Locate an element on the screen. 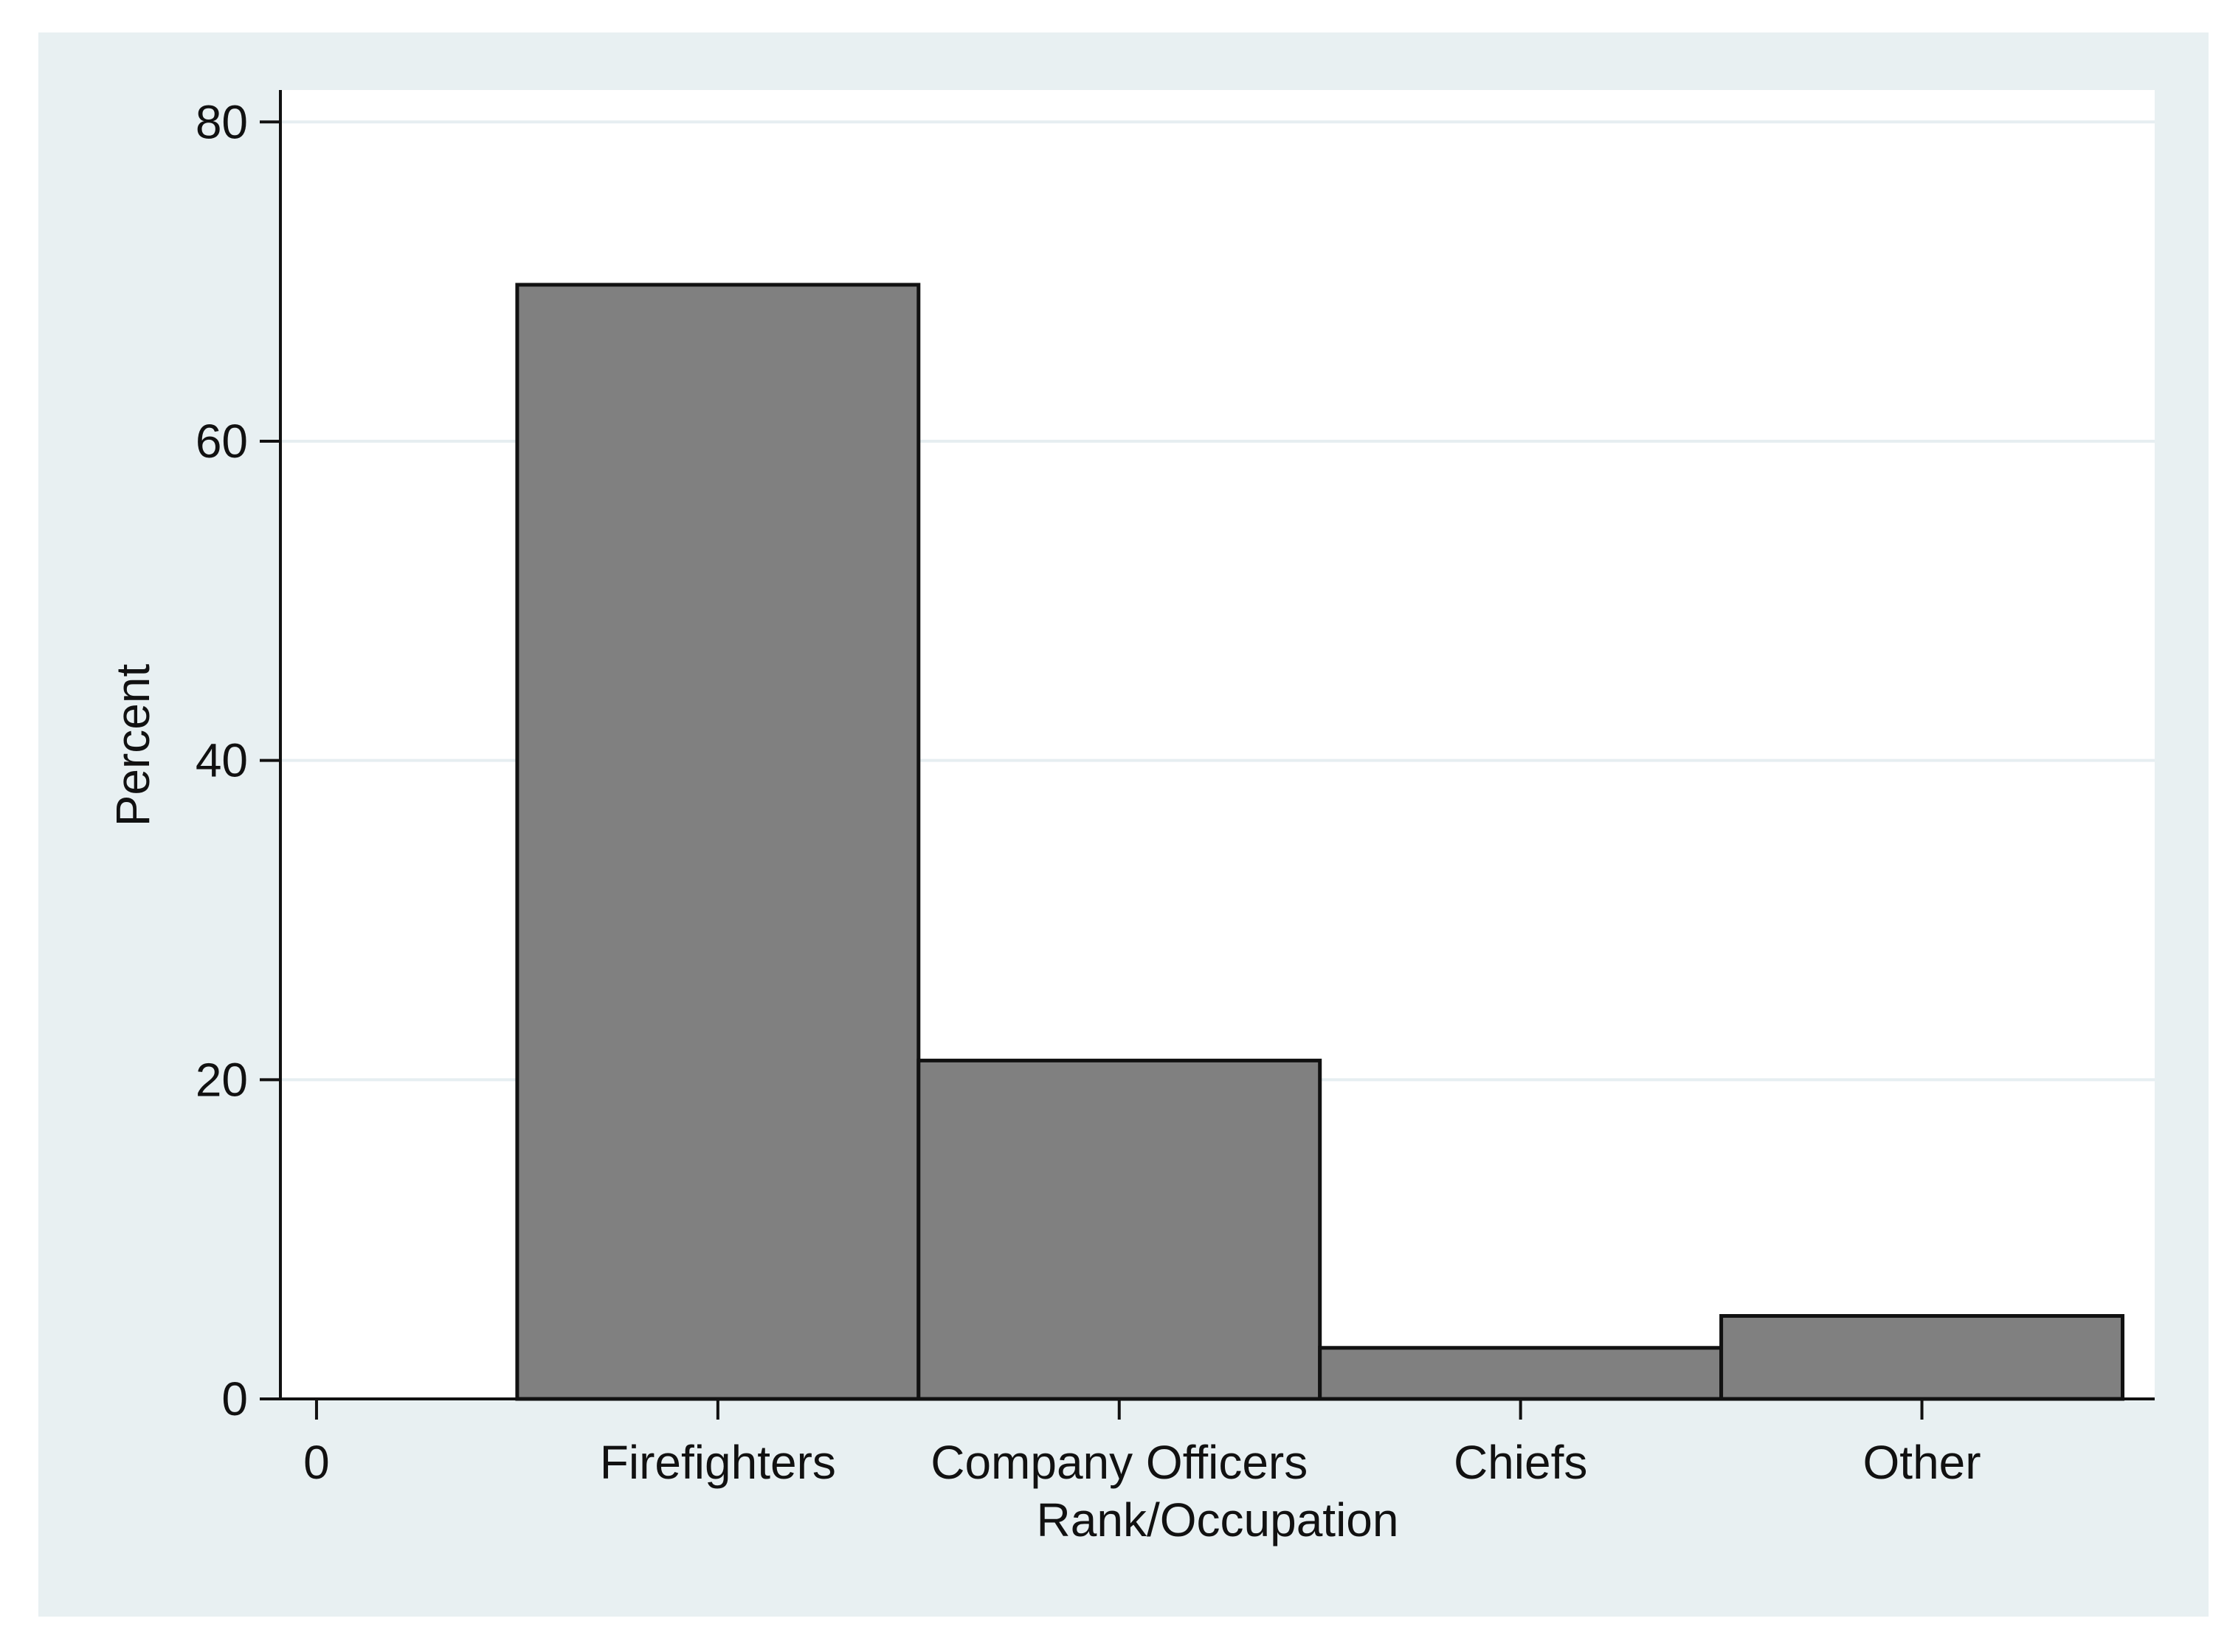 This screenshot has height=1652, width=2227. y-tick-label-40: 40 is located at coordinates (222, 761).